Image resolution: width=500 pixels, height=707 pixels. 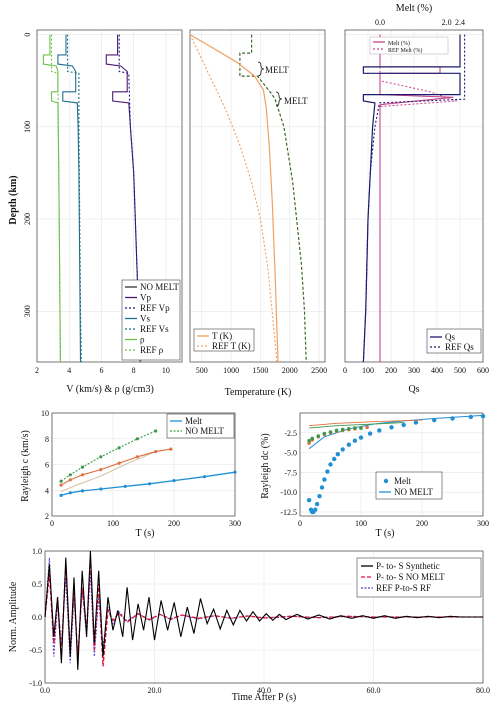 I want to click on melt-legend: Melt (%)REF Melt (%), so click(x=409, y=45).